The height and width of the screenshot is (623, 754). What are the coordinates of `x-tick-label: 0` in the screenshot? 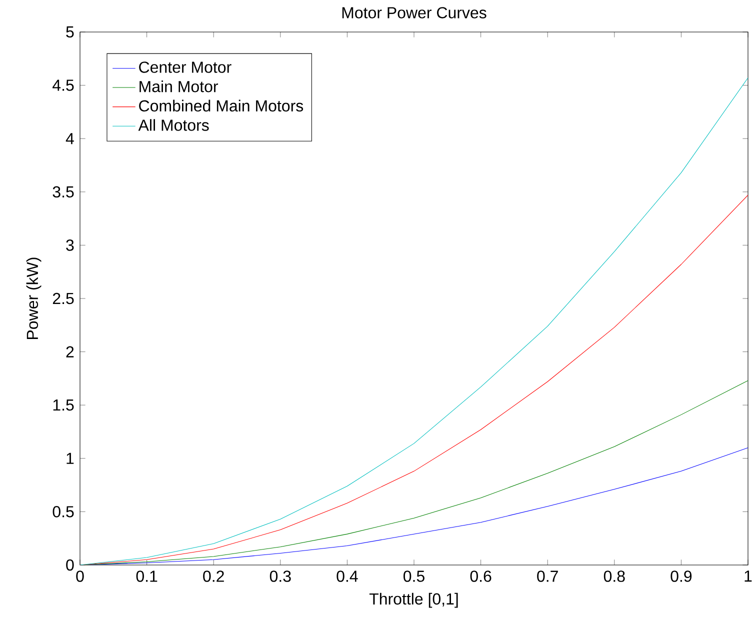 It's located at (80, 576).